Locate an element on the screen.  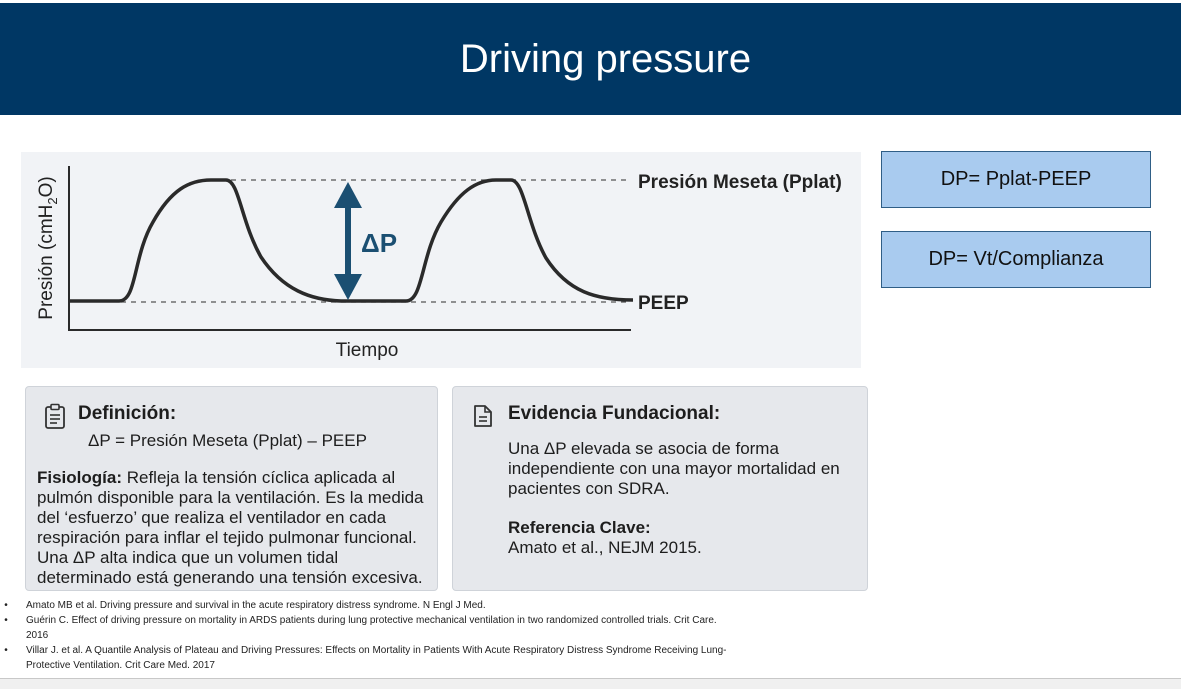
definition-formula: ΔP = Presión Meseta (Pplat) – PEEP is located at coordinates (227, 440).